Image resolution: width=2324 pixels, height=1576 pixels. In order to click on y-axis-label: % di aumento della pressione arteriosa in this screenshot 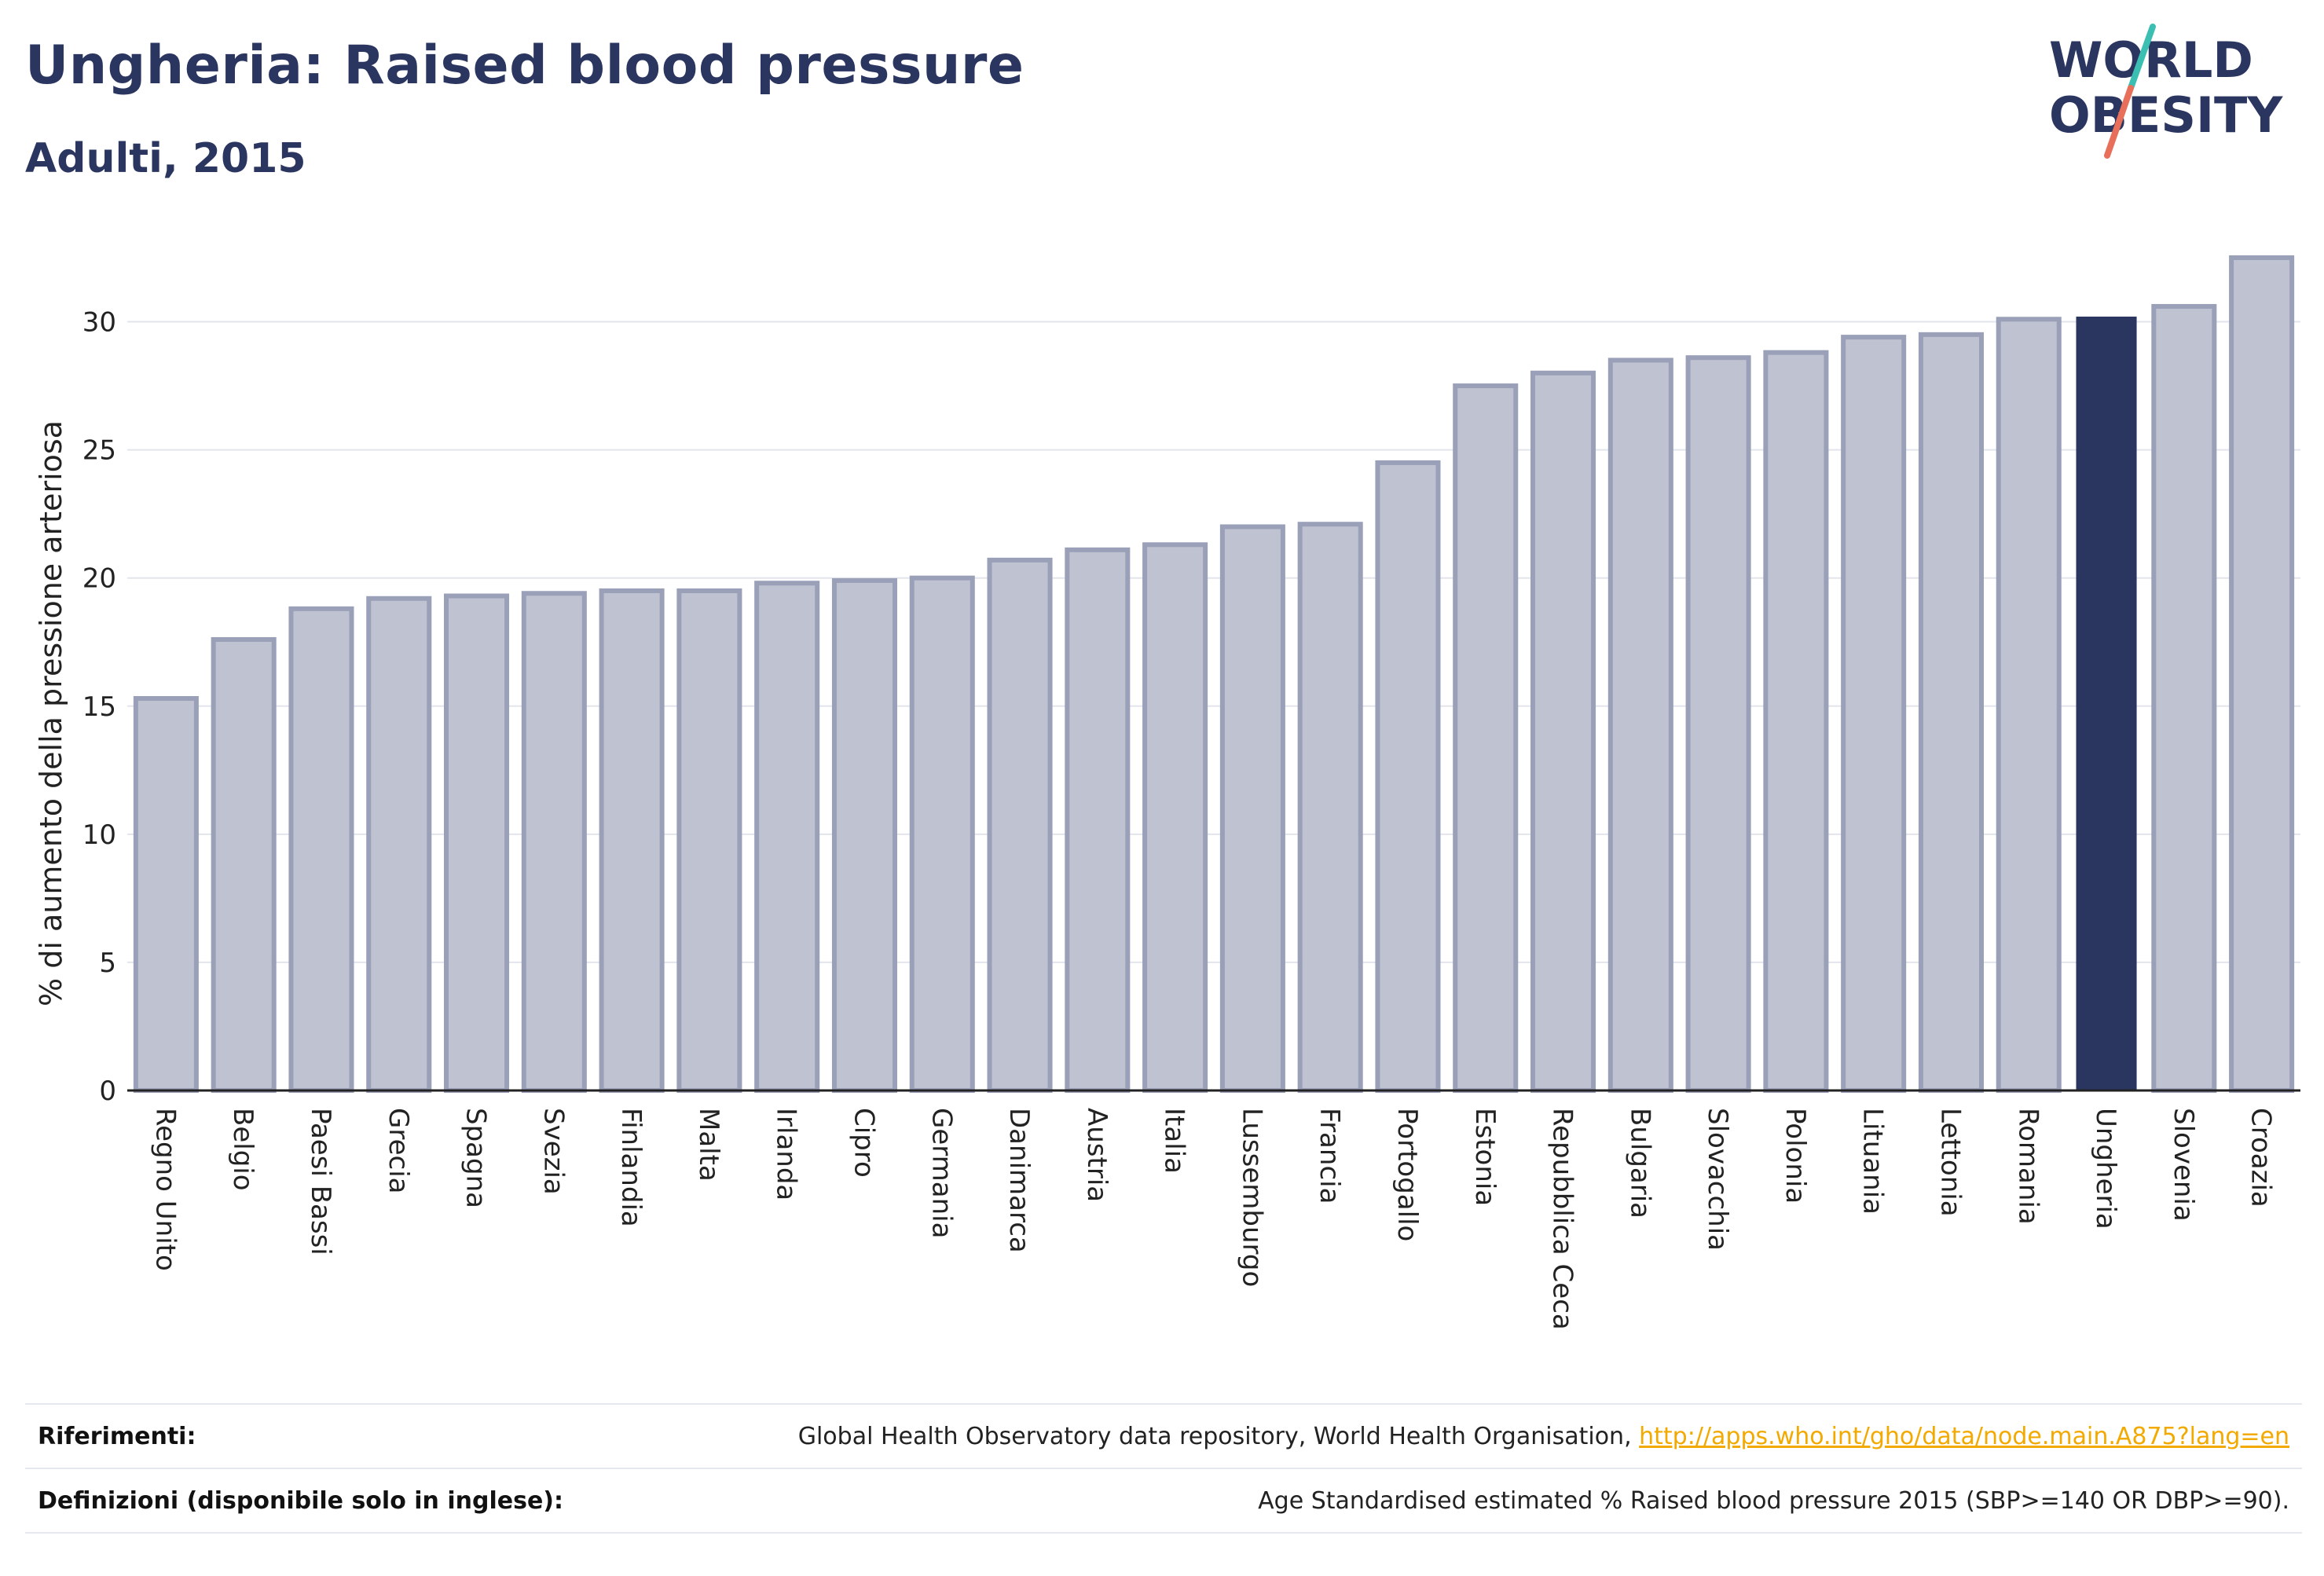, I will do `click(51, 713)`.